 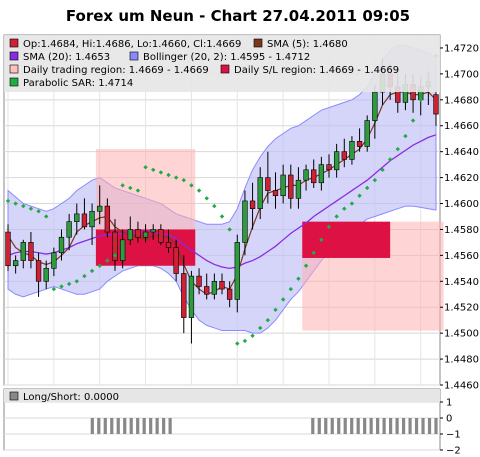 What do you see at coordinates (222, 63) in the screenshot?
I see `legend-box` at bounding box center [222, 63].